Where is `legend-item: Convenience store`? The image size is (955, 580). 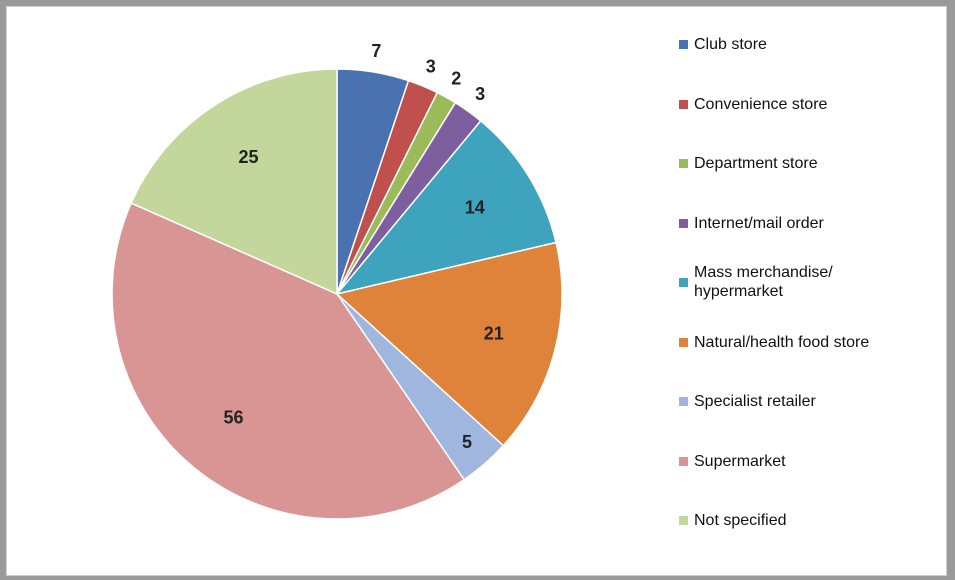
legend-item: Convenience store is located at coordinates (753, 104).